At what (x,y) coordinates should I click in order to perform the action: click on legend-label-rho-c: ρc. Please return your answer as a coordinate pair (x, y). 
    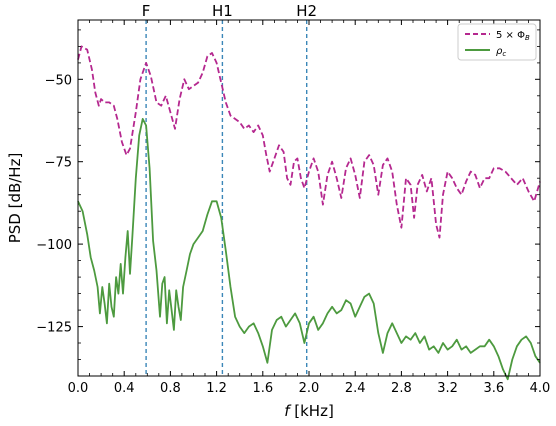
    Looking at the image, I should click on (501, 52).